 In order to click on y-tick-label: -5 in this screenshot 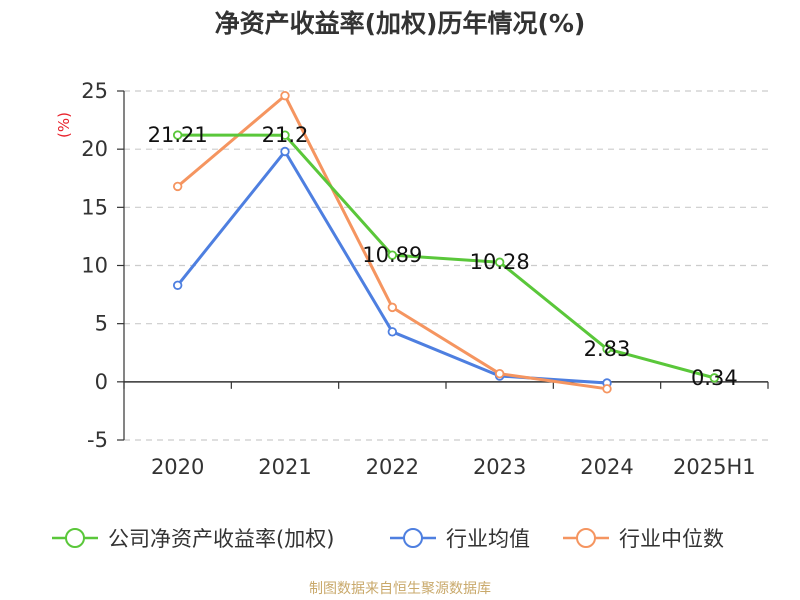, I will do `click(97, 440)`.